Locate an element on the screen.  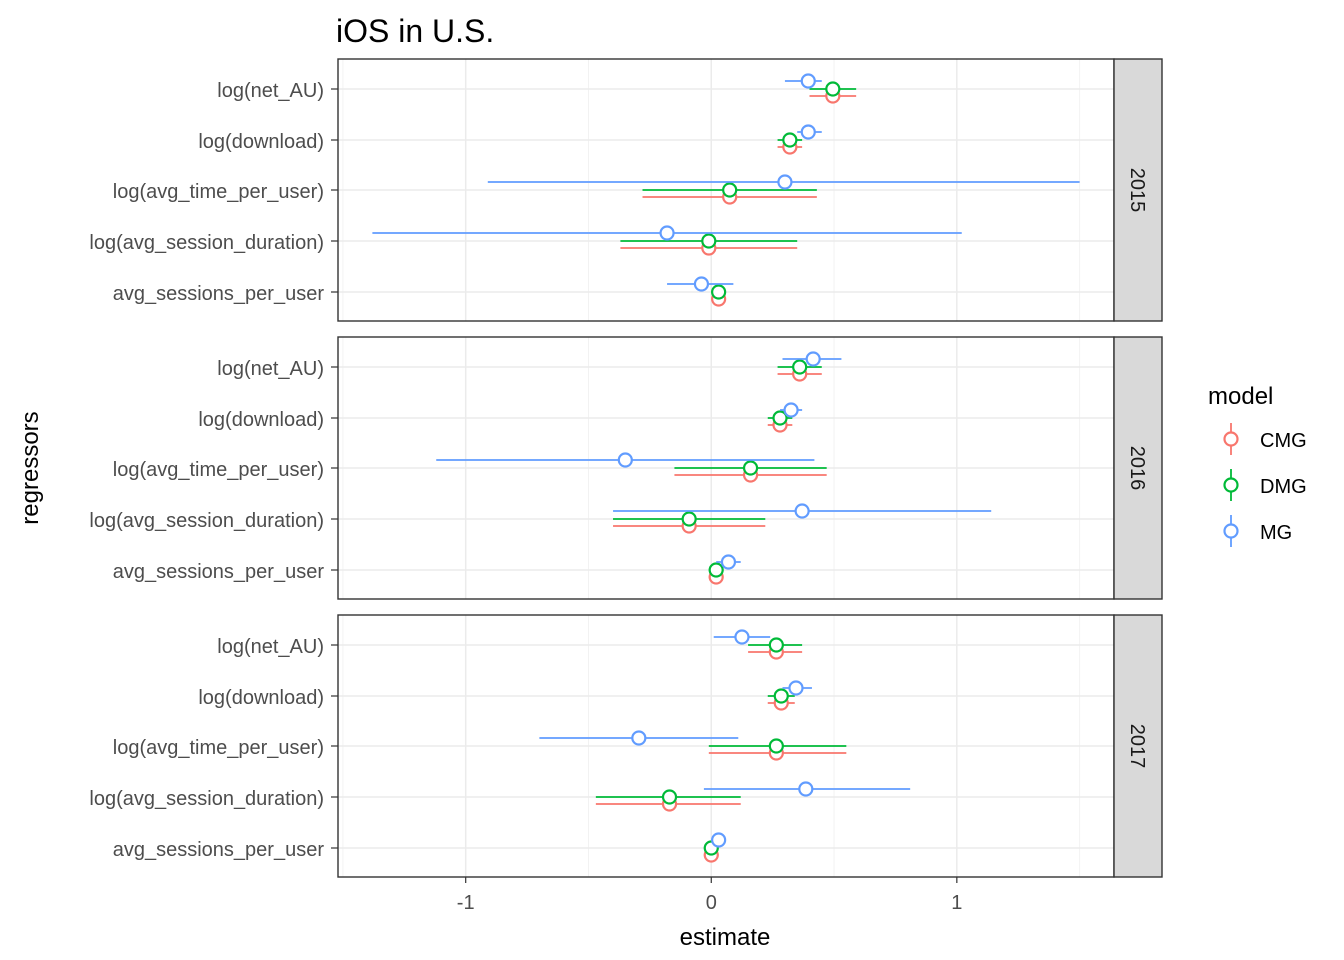
legend-title: model is located at coordinates (1240, 396).